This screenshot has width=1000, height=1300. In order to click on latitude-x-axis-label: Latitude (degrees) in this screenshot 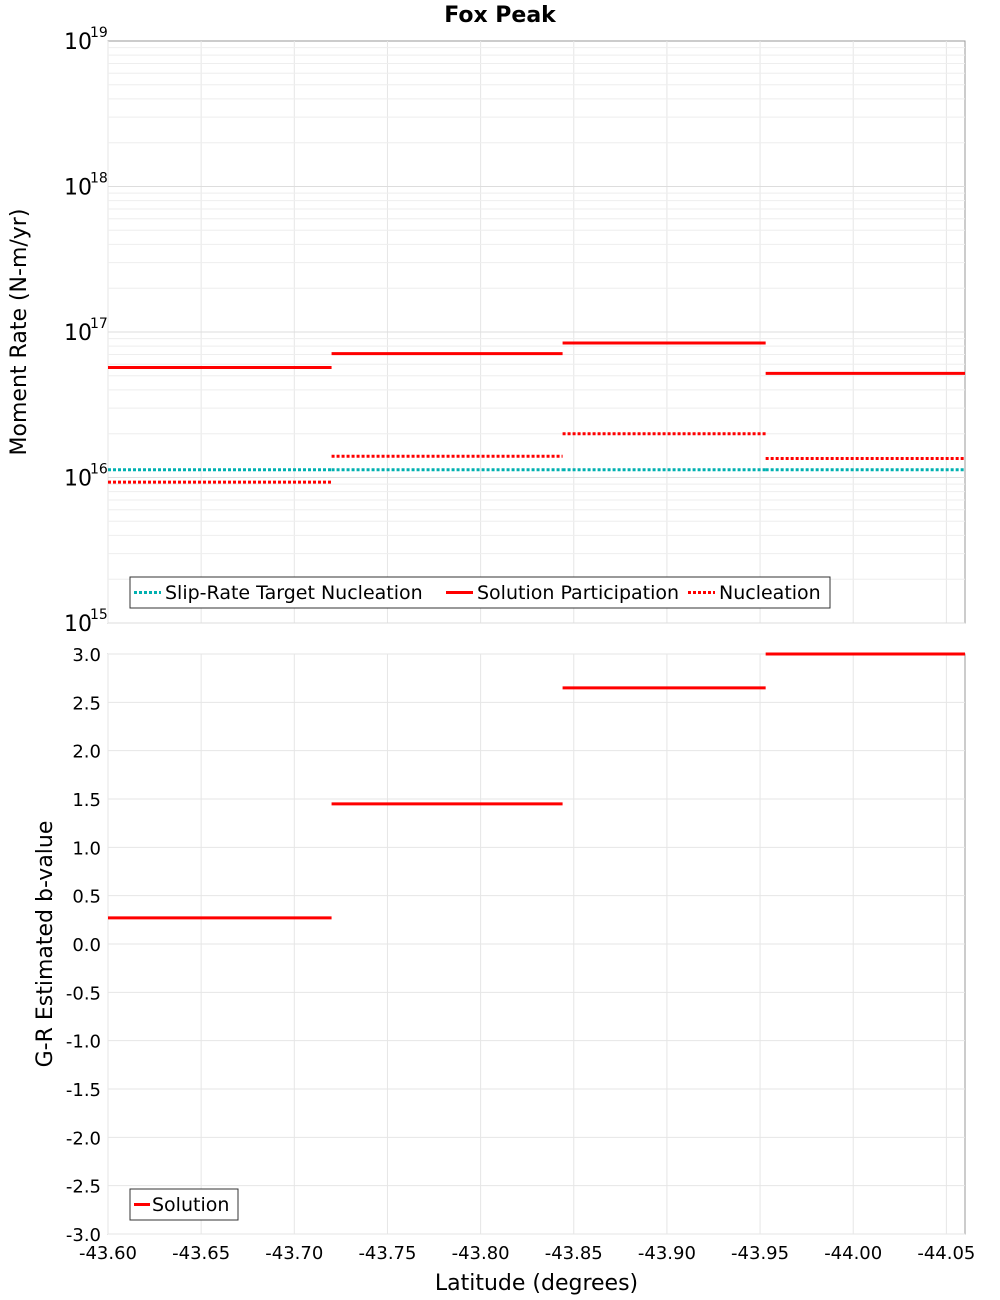, I will do `click(536, 1283)`.